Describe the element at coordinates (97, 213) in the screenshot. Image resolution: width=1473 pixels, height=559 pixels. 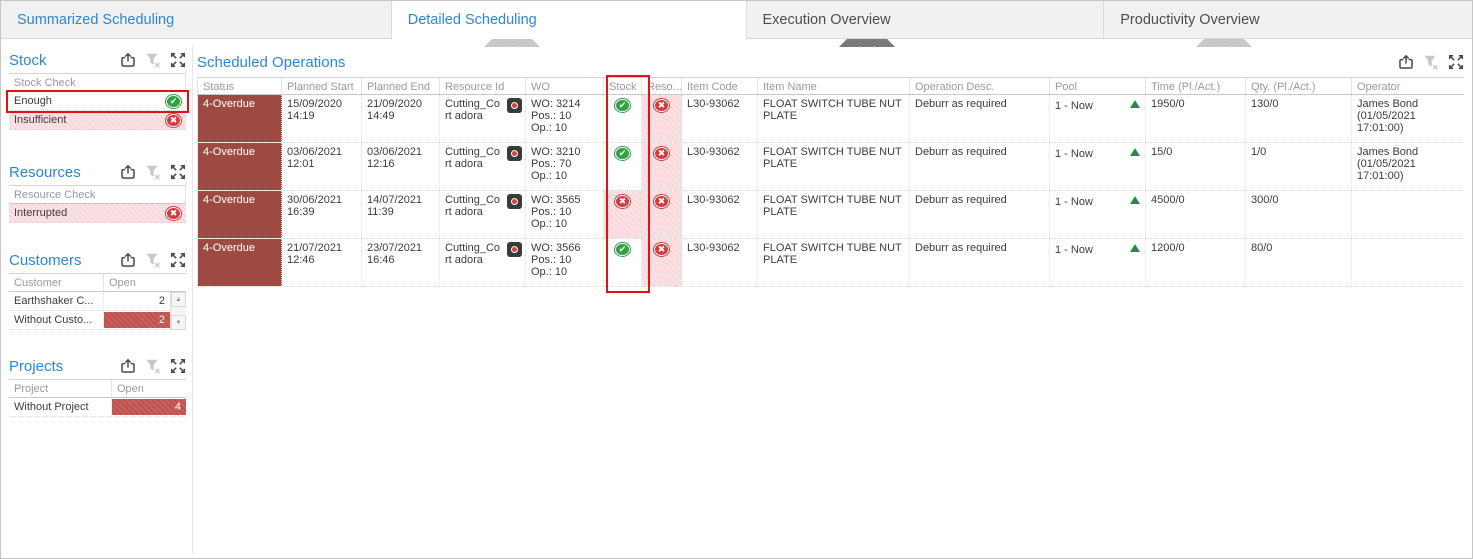
I see `resource-check-row-interrupted: Interrupted` at that location.